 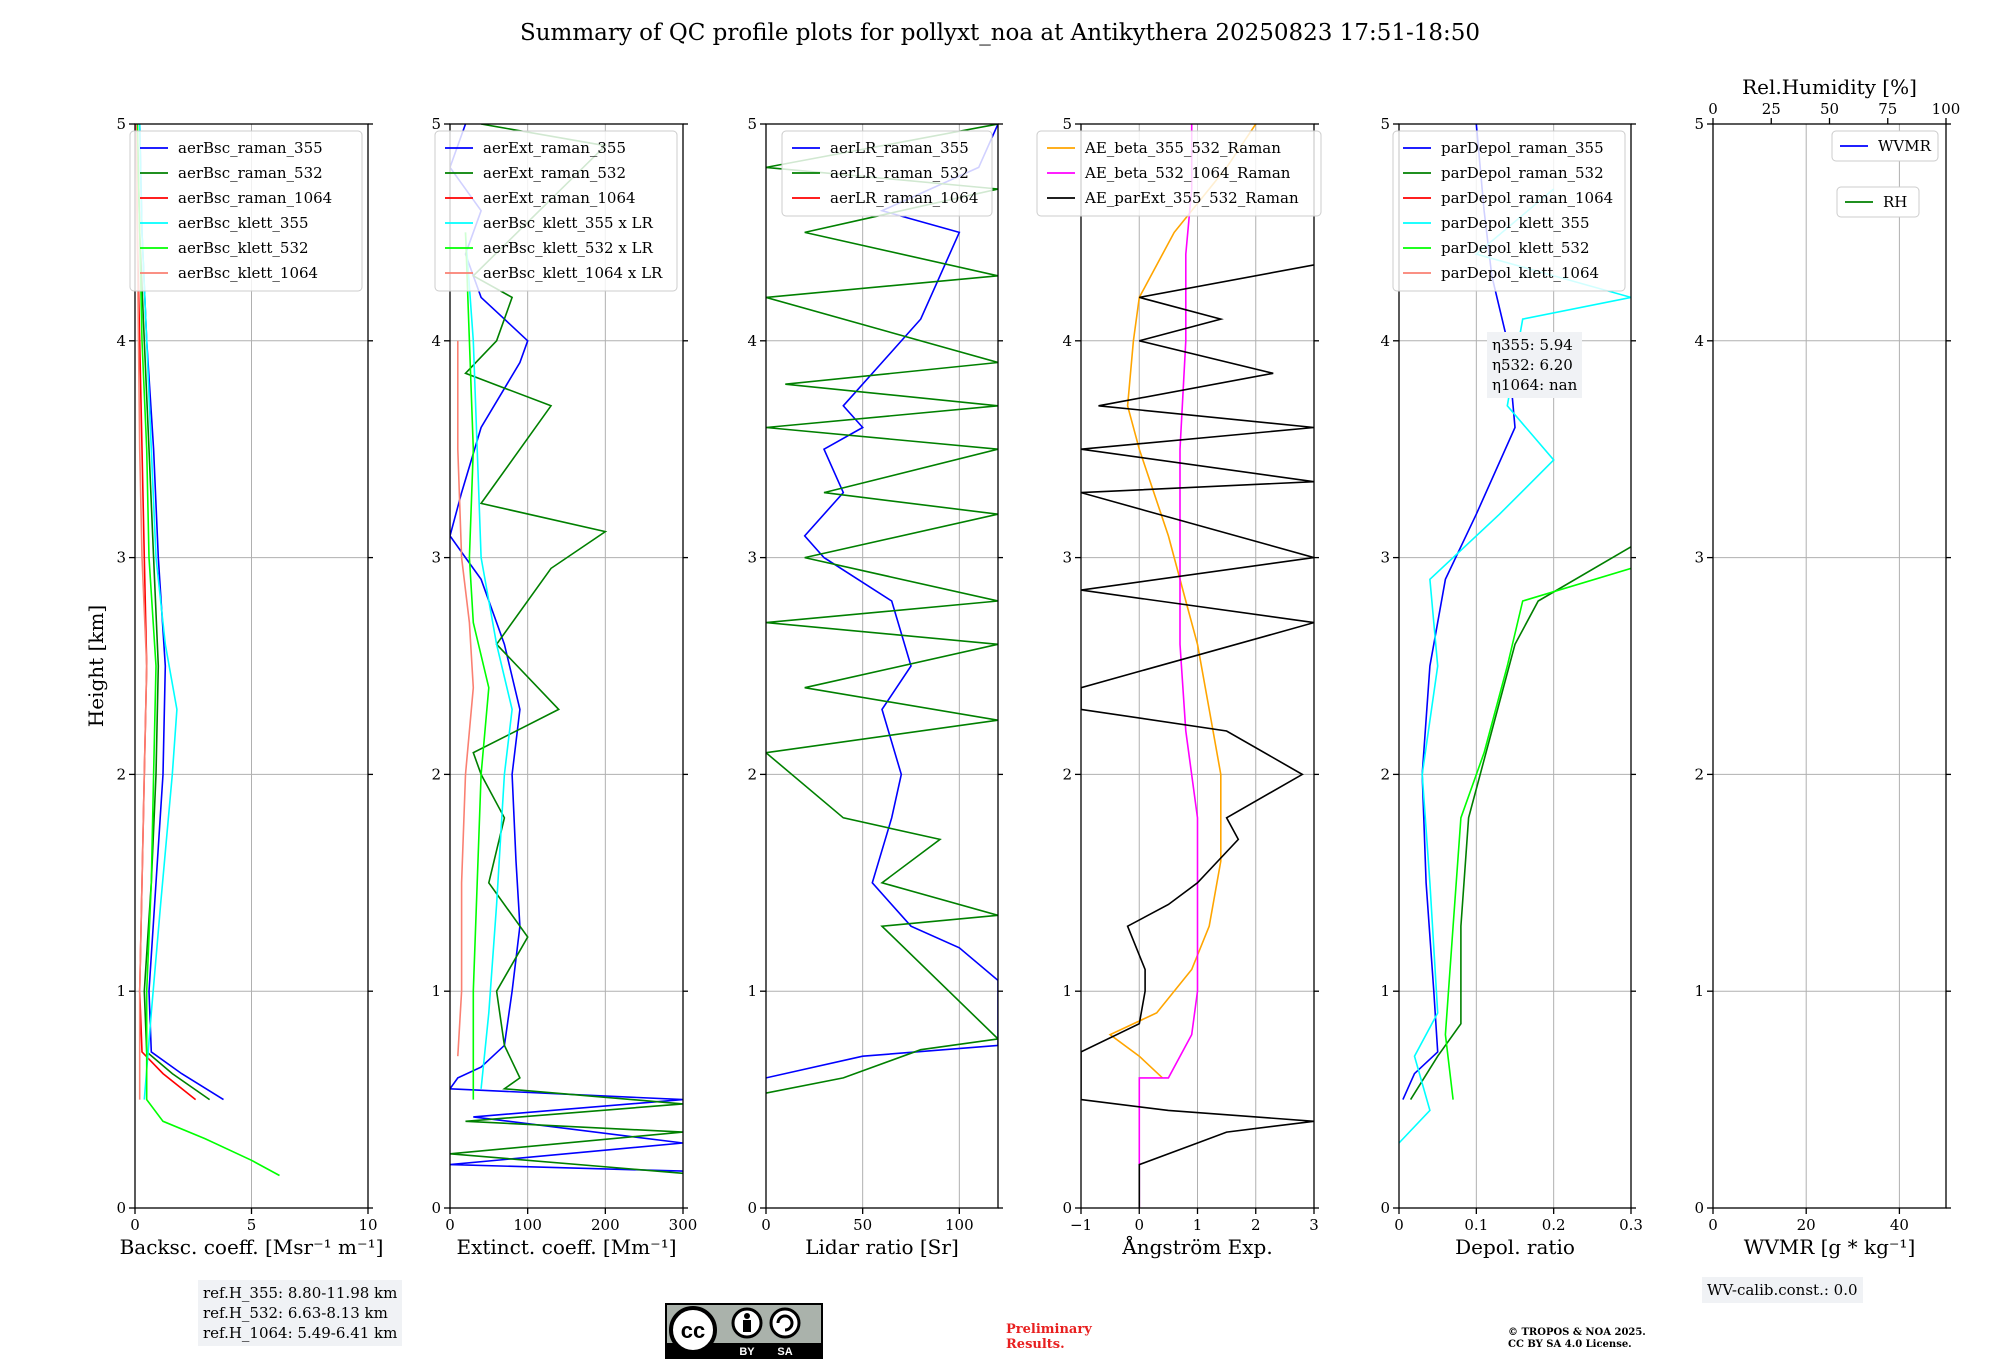 What do you see at coordinates (1570, 1344) in the screenshot?
I see `copyright-line-2: CC BY SA 4.0 License.` at bounding box center [1570, 1344].